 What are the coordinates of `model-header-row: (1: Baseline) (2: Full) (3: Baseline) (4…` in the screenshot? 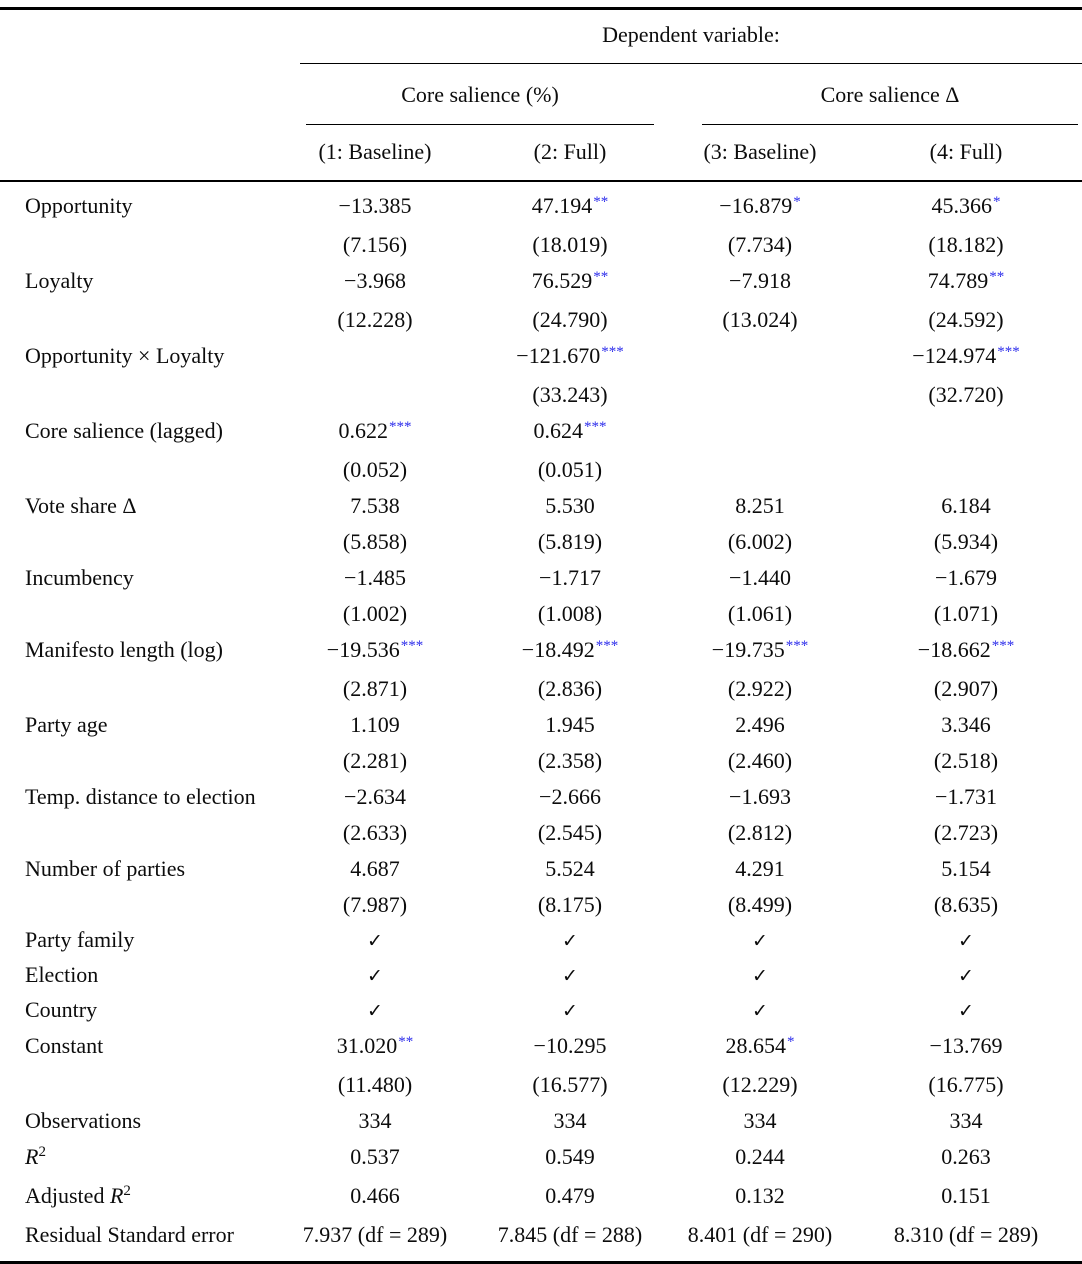 It's located at (541, 153).